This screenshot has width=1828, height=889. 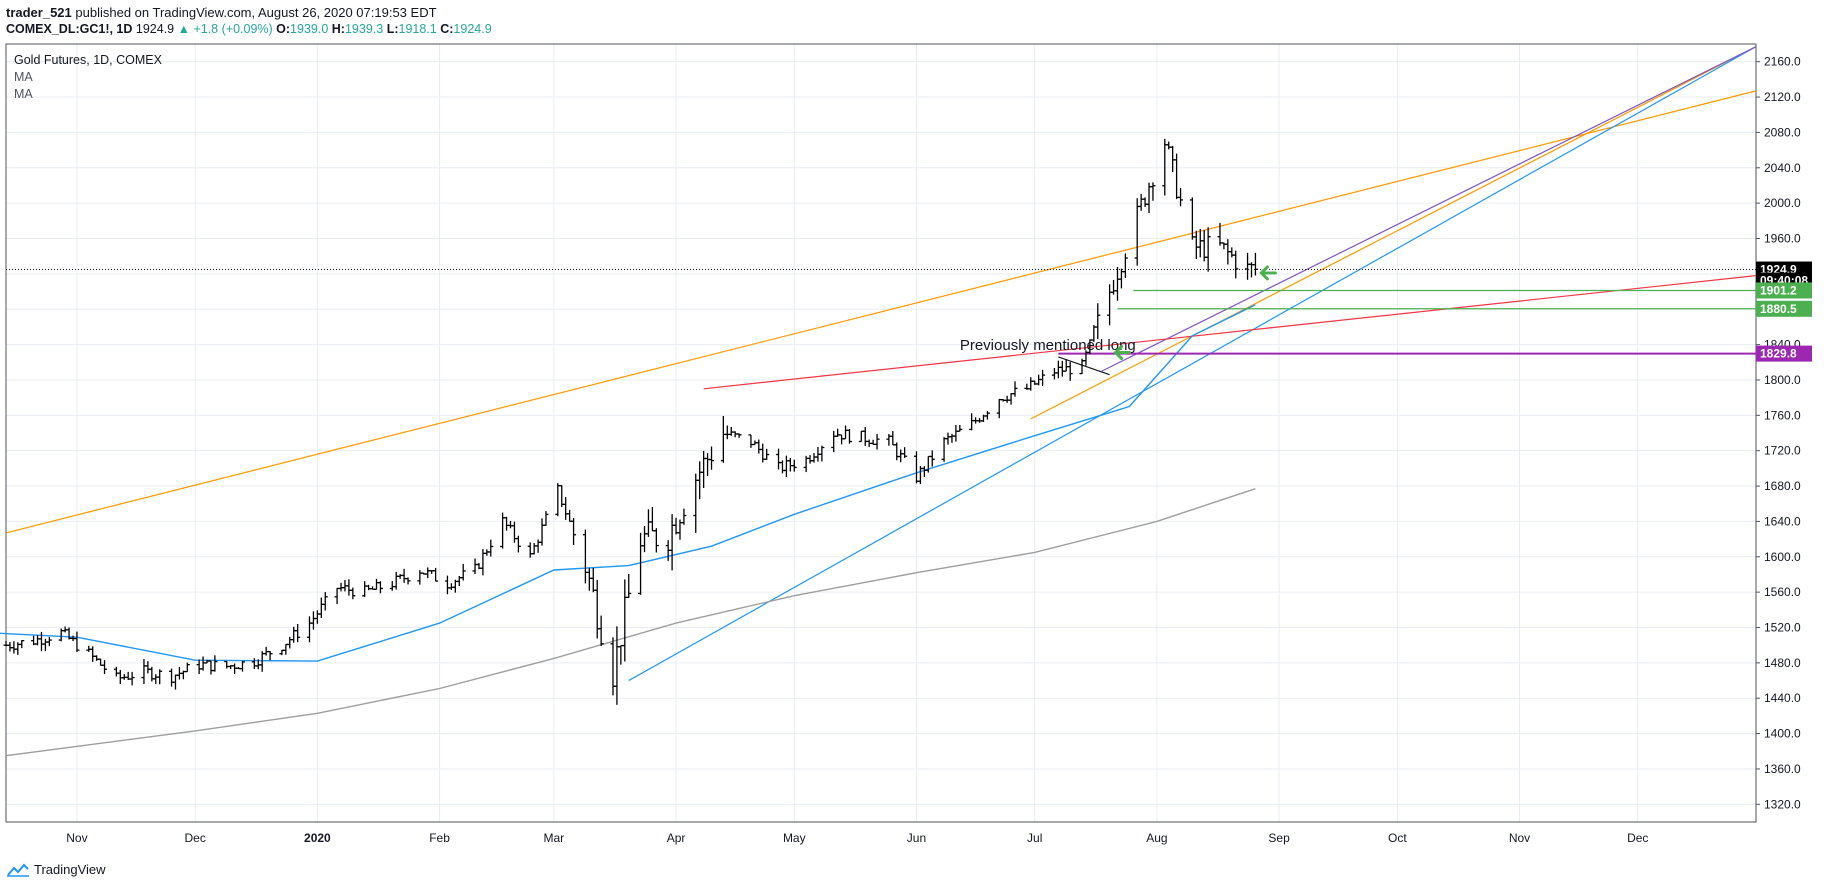 I want to click on author-name: trader_521, so click(x=39, y=12).